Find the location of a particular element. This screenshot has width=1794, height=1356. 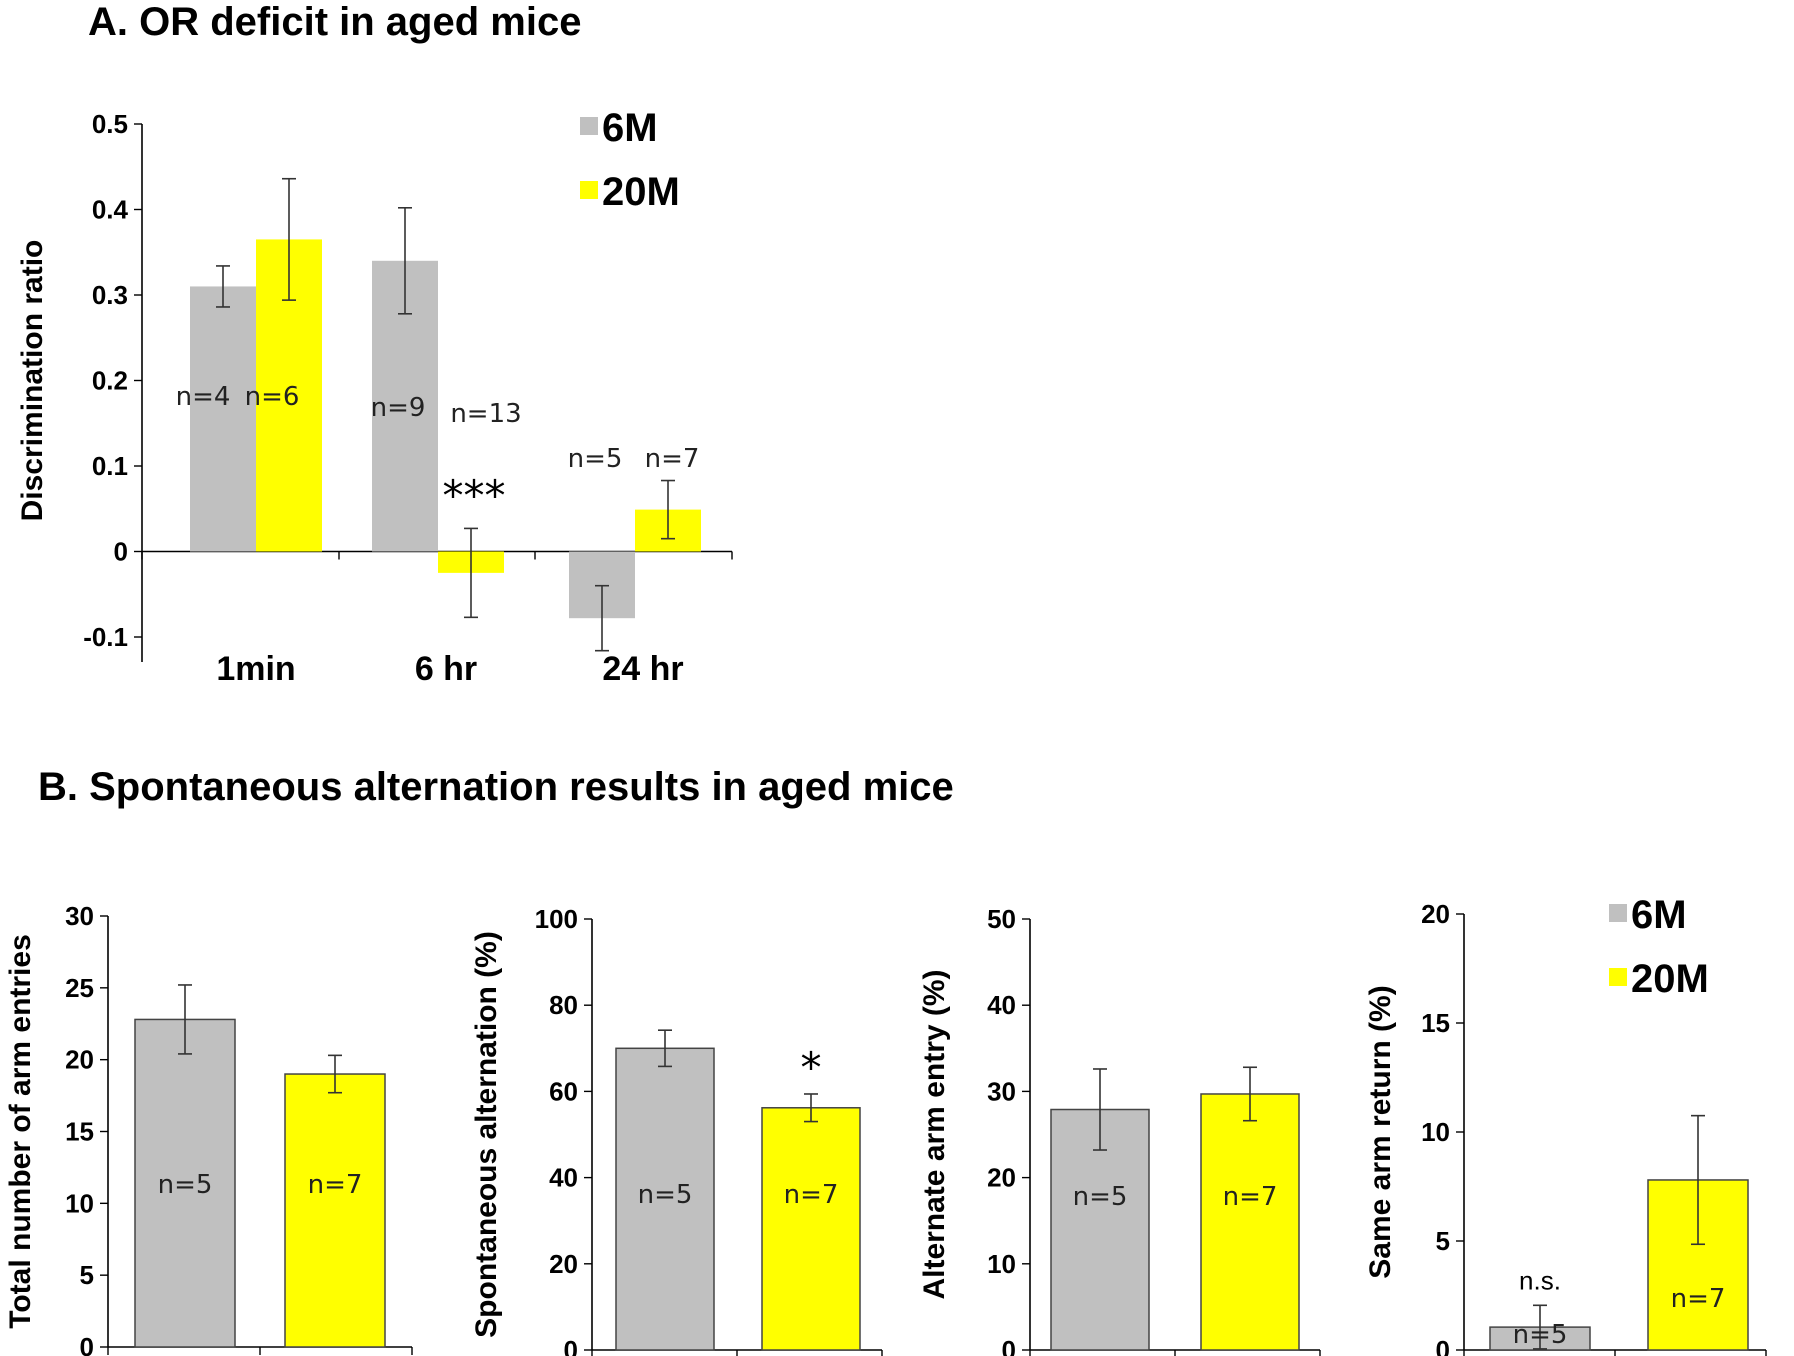

n-label: n=6 is located at coordinates (272, 397).